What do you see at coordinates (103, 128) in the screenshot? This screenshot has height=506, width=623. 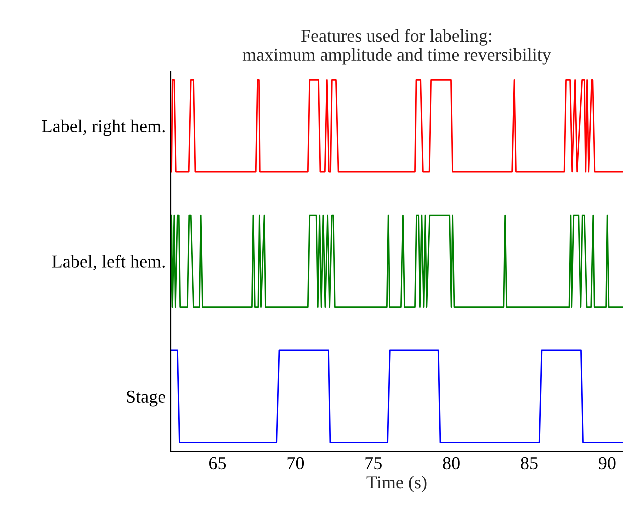 I see `series-label: Label, right hem.` at bounding box center [103, 128].